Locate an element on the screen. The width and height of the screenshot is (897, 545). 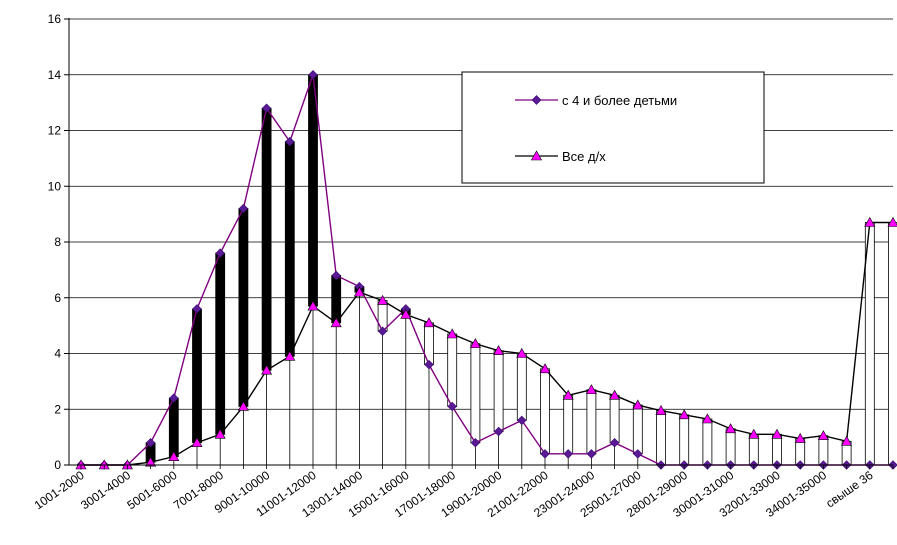
y-tick-labels: 0 2 4 6 8 10 12 14 16 is located at coordinates (55, 242).